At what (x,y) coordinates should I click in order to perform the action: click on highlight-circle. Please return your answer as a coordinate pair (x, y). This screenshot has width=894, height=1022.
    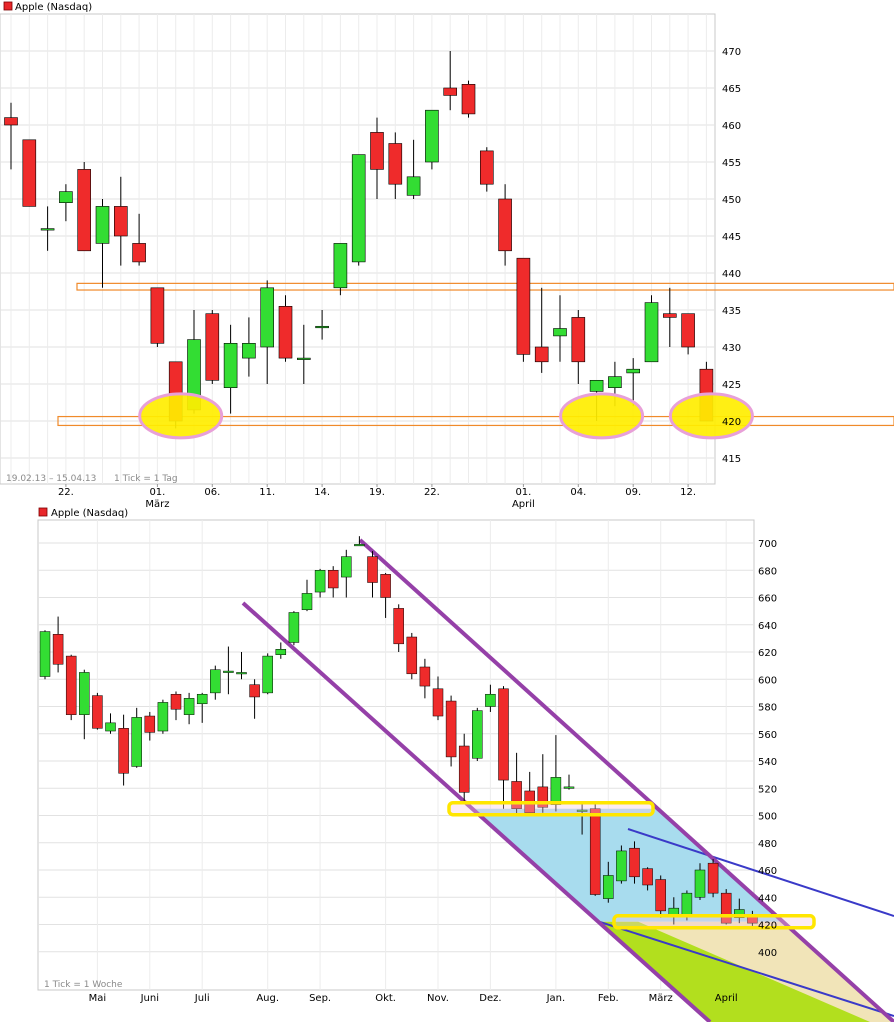
    Looking at the image, I should click on (602, 416).